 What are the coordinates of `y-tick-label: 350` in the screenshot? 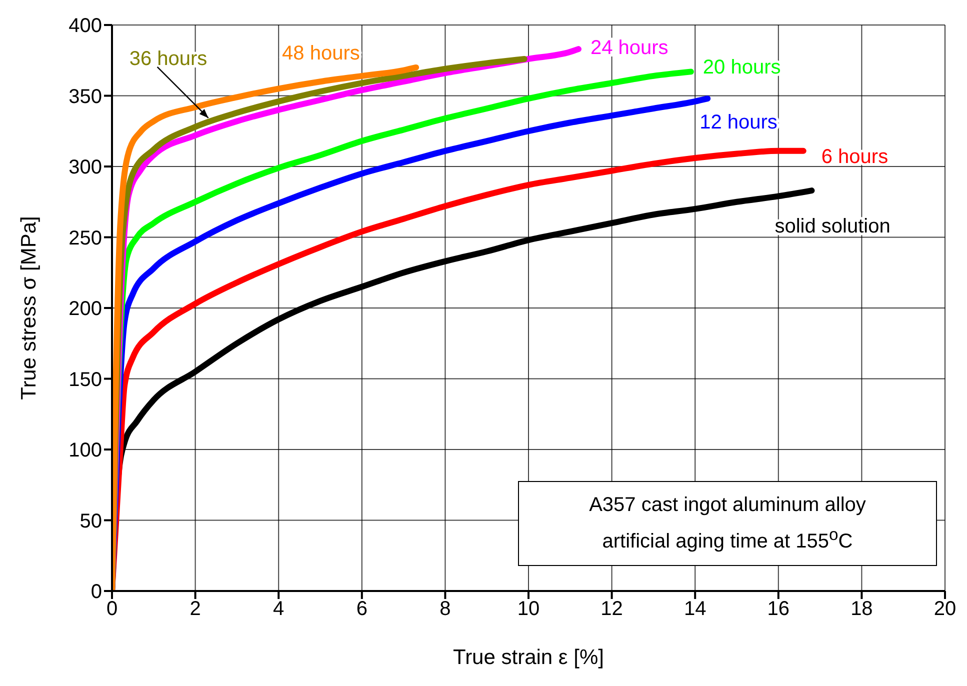 It's located at (85, 97).